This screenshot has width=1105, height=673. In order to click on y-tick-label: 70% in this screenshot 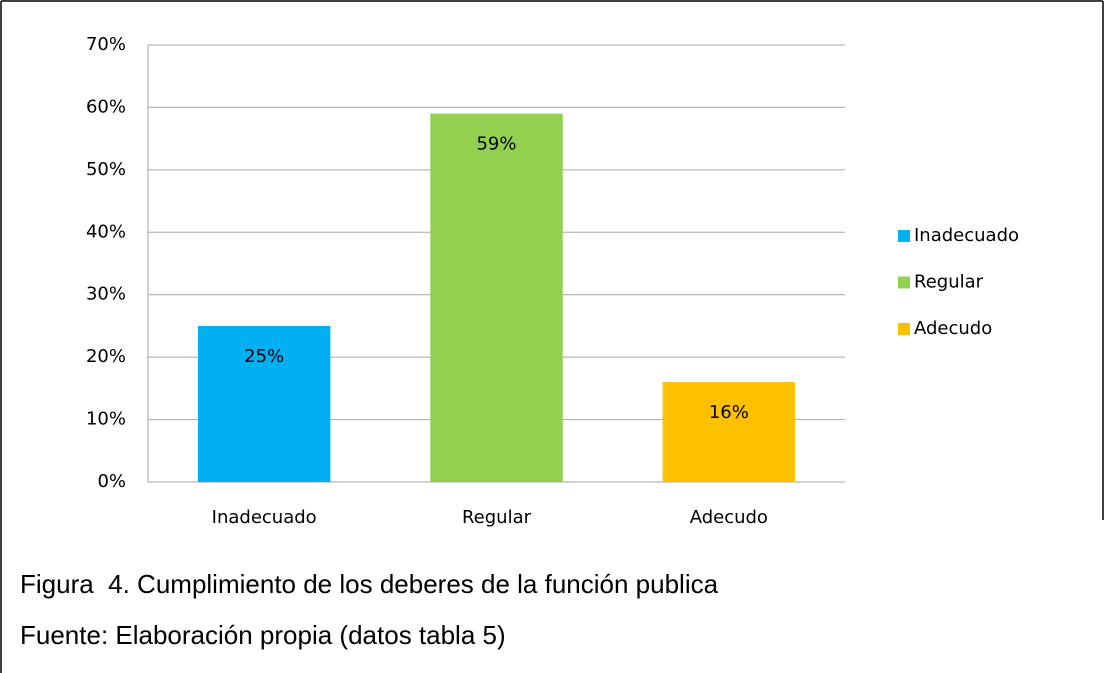, I will do `click(106, 44)`.